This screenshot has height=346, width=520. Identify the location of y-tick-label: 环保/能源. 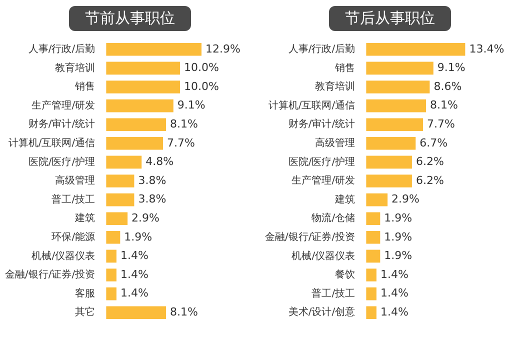
(74, 236).